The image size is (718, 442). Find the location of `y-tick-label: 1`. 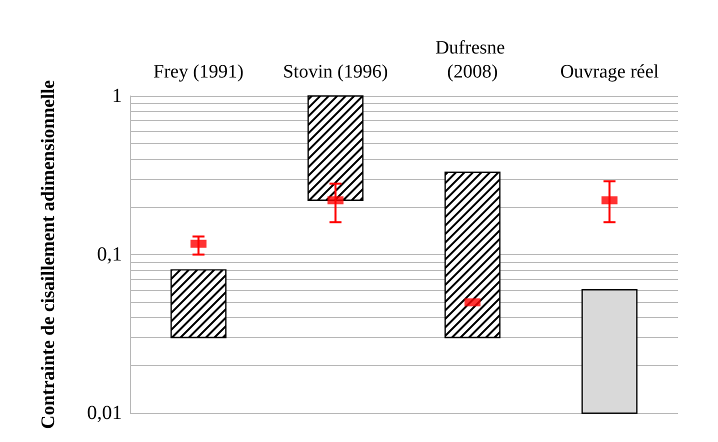

y-tick-label: 1 is located at coordinates (117, 96).